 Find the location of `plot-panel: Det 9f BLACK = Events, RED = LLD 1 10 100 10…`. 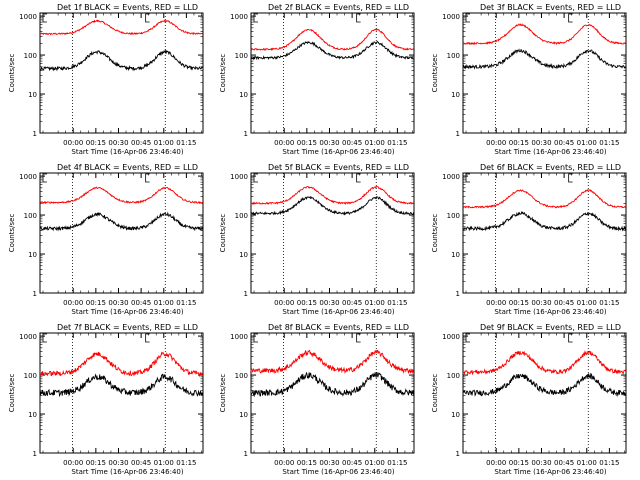

plot-panel: Det 9f BLACK = Events, RED = LLD 1 10 100 10… is located at coordinates (529, 399).